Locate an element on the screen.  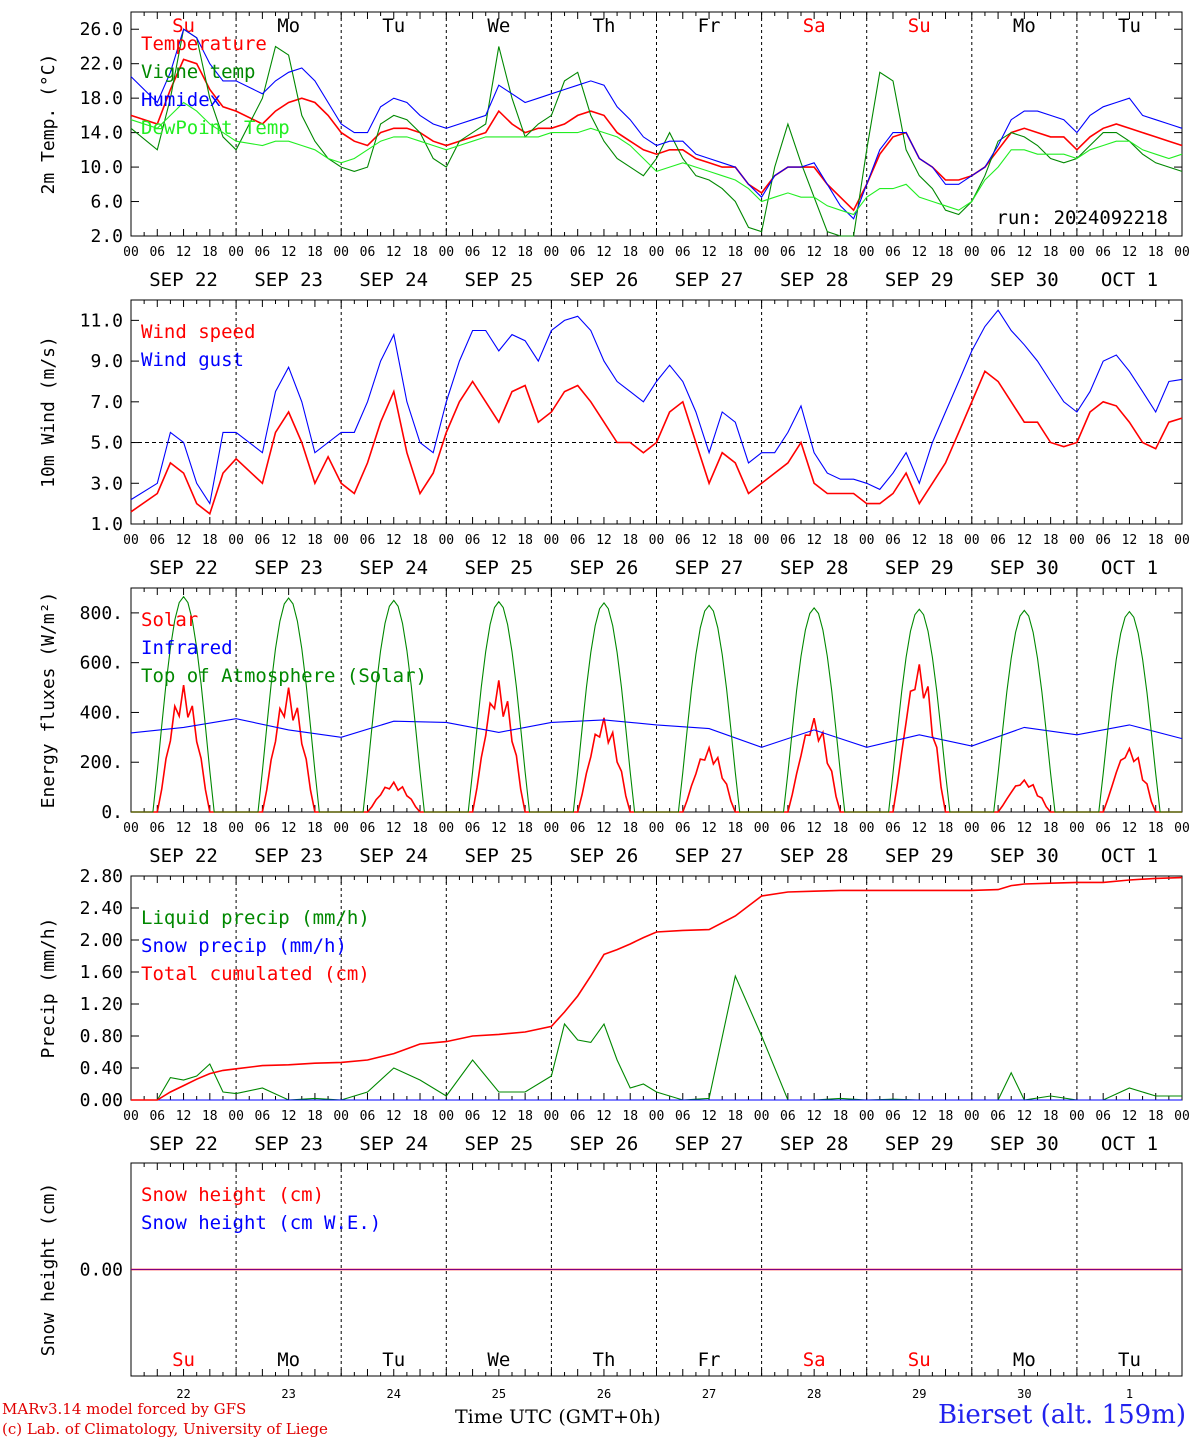
y-tick-label: 0.00 is located at coordinates (101, 1270).